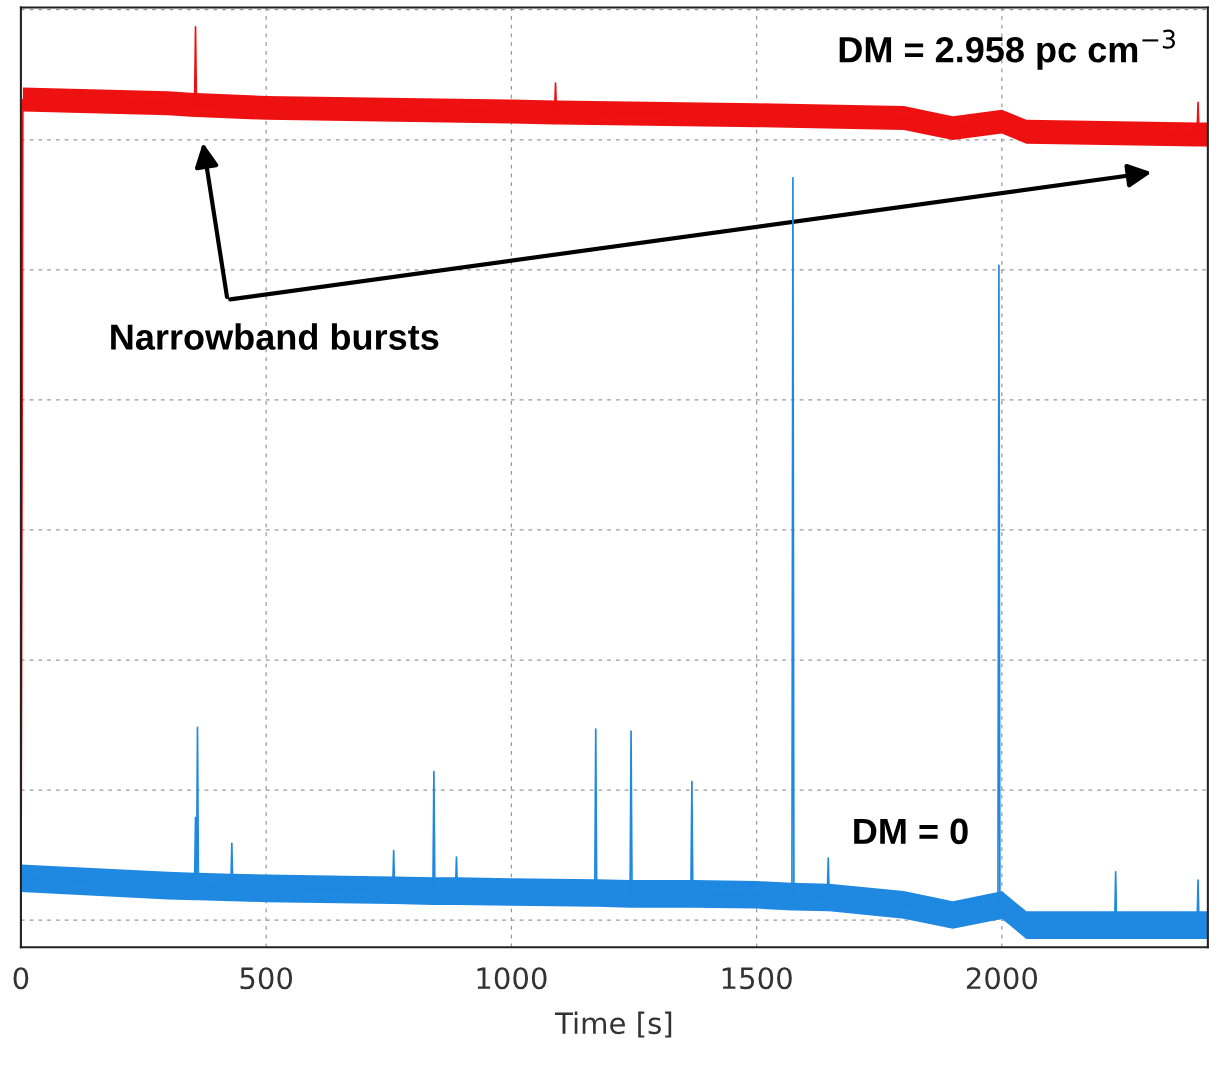 This screenshot has height=1074, width=1230. What do you see at coordinates (1007, 49) in the screenshot?
I see `annotation: DM = 2.958 pc cm$^{−3}$` at bounding box center [1007, 49].